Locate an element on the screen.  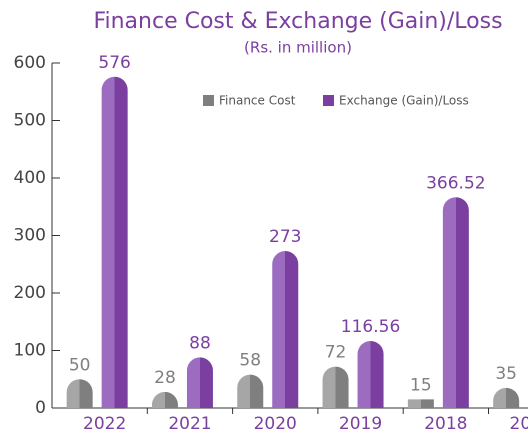
value-label: 35 is located at coordinates (506, 374).